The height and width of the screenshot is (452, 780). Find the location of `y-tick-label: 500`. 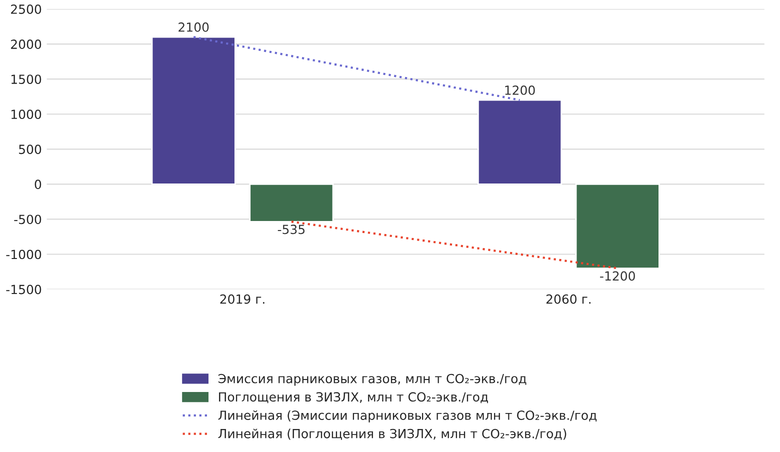

y-tick-label: 500 is located at coordinates (30, 149).